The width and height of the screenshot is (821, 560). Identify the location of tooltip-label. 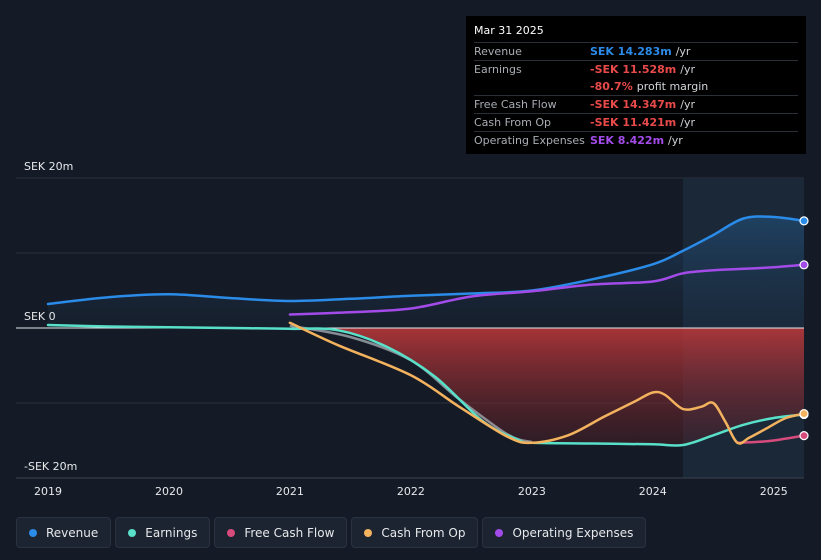
(532, 86).